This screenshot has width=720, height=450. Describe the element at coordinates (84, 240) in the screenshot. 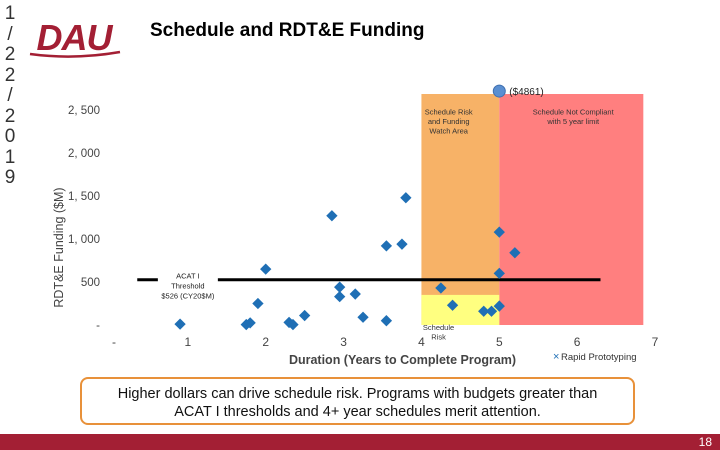

I see `y-tick-label: 1, 000` at that location.